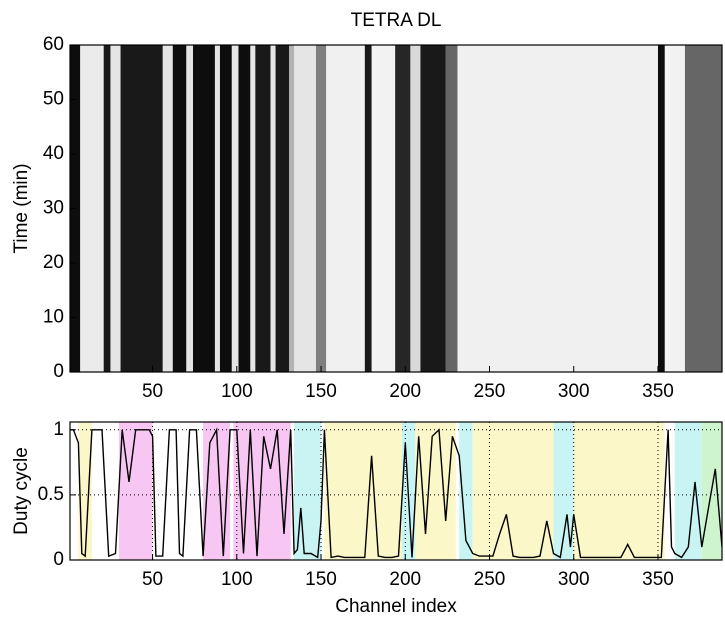 The height and width of the screenshot is (622, 725). What do you see at coordinates (53, 262) in the screenshot?
I see `y-tick-label: 20` at bounding box center [53, 262].